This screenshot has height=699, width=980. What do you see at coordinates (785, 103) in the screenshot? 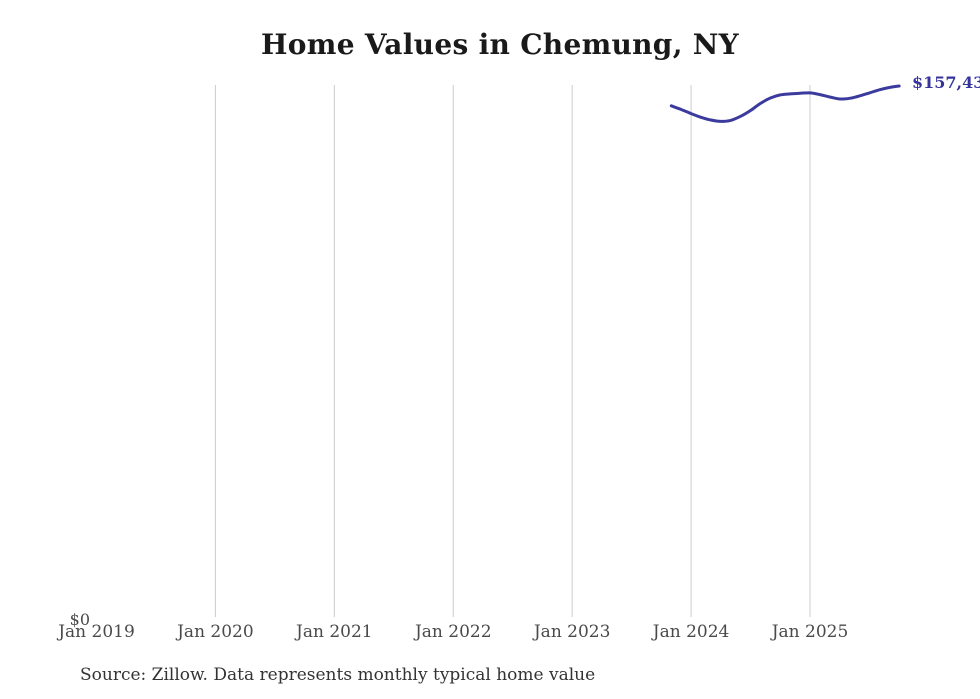
I see `home-value-line` at bounding box center [785, 103].